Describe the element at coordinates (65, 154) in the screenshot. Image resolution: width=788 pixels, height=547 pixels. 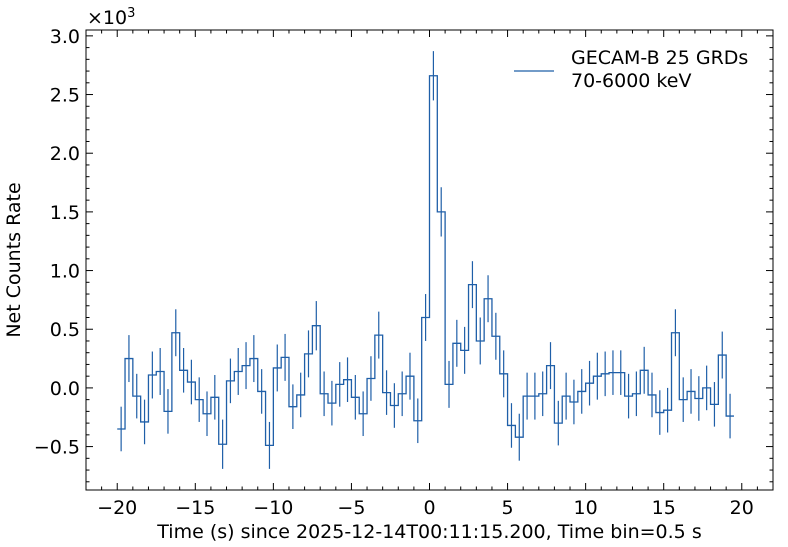
I see `y-tick-label: 2.0` at that location.